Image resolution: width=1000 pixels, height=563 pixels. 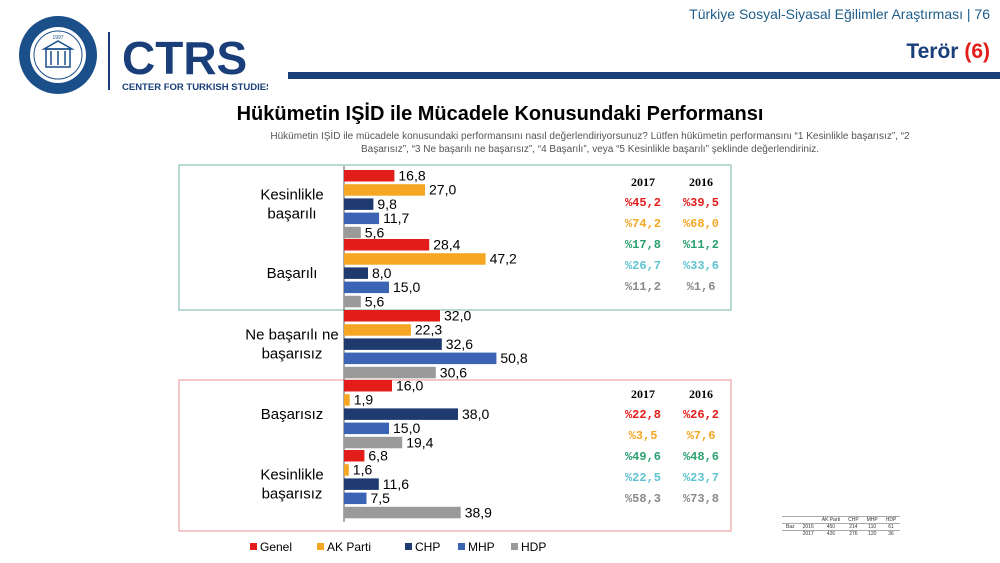 What do you see at coordinates (475, 414) in the screenshot?
I see `data-label: 38,0` at bounding box center [475, 414].